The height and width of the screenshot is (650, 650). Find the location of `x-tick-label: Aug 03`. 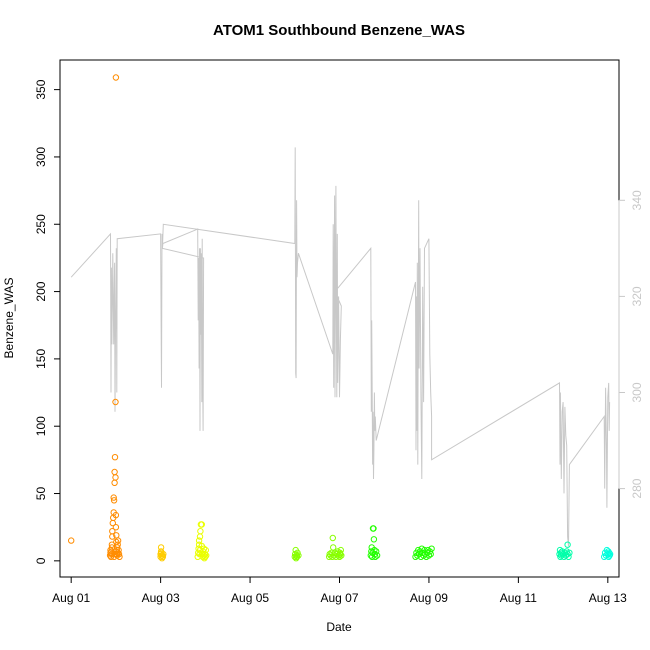

x-tick-label: Aug 03 is located at coordinates (161, 598).